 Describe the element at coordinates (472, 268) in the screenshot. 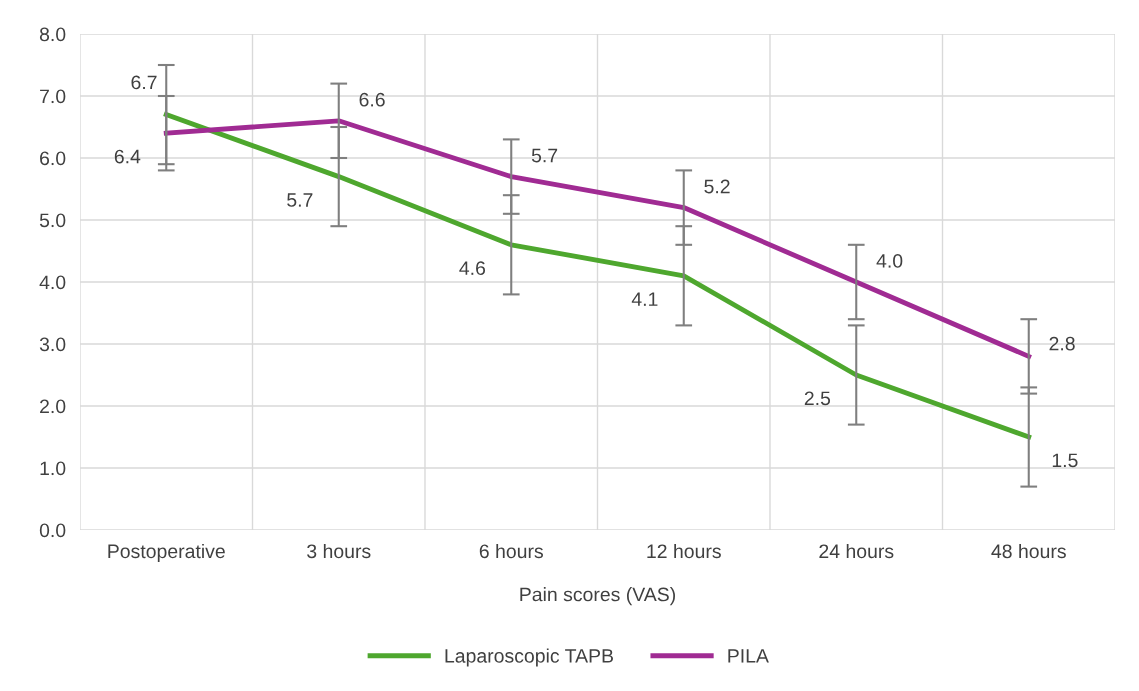

I see `data-label: 4.6` at that location.